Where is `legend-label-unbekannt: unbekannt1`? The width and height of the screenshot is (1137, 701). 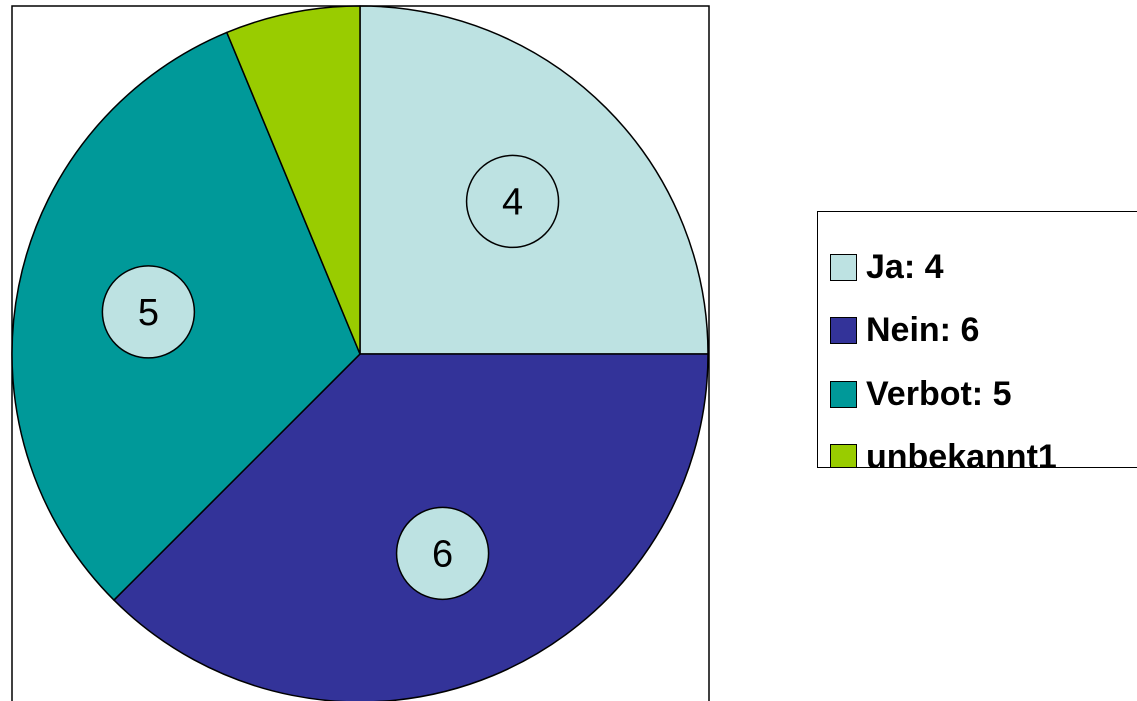 legend-label-unbekannt: unbekannt1 is located at coordinates (961, 452).